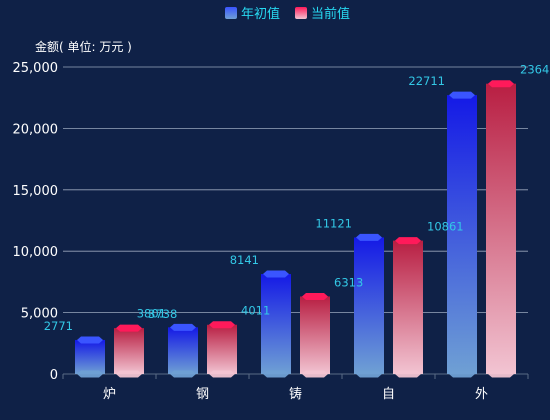  Describe the element at coordinates (445, 227) in the screenshot. I see `data-label: 10861` at that location.